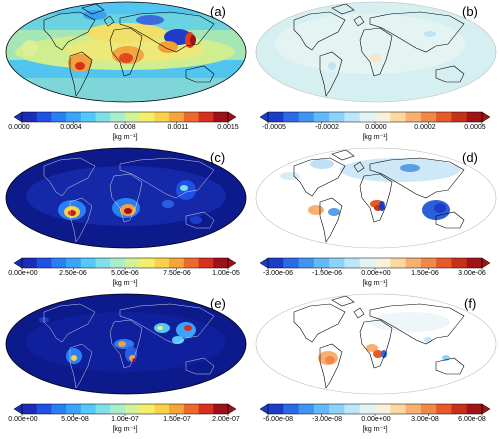 The height and width of the screenshot is (439, 500). I want to click on tick-label: -0.0005, so click(274, 127).